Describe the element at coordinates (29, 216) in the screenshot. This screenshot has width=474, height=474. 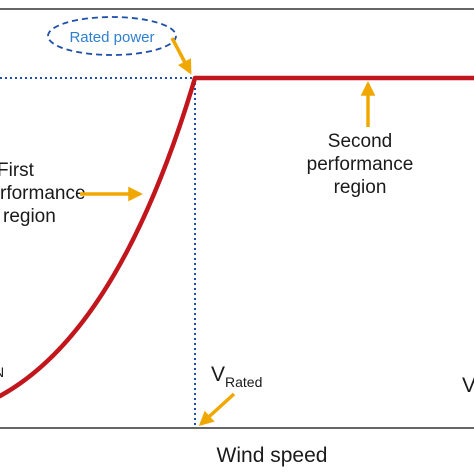
I see `region1-label-line3: region` at that location.